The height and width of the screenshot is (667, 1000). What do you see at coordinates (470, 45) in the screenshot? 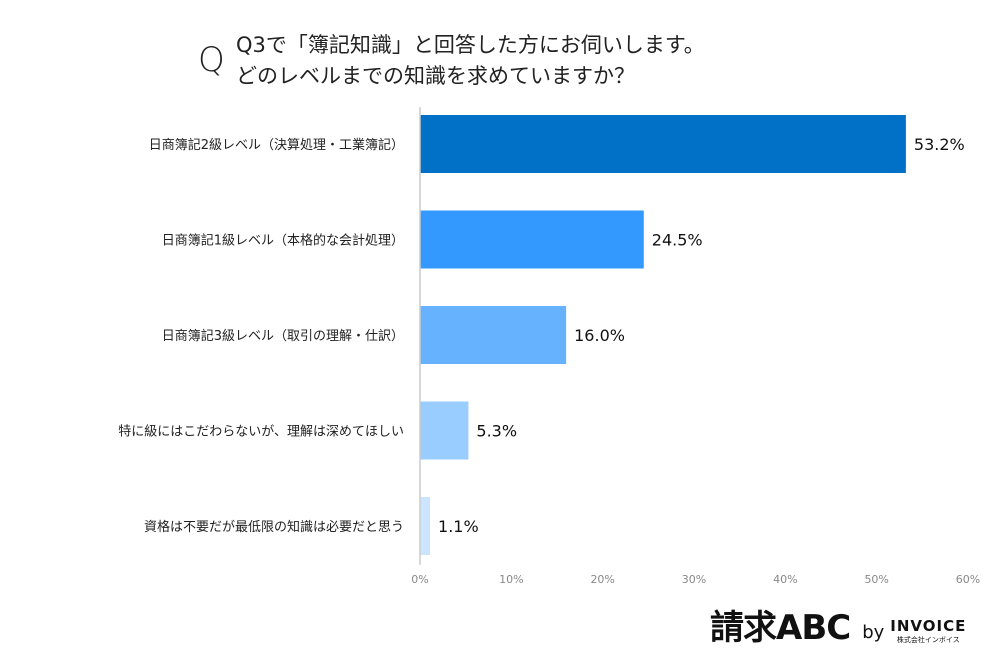
I see `title-line-1: Q3で「簿記知識」と回答した方にお伺いします。` at bounding box center [470, 45].